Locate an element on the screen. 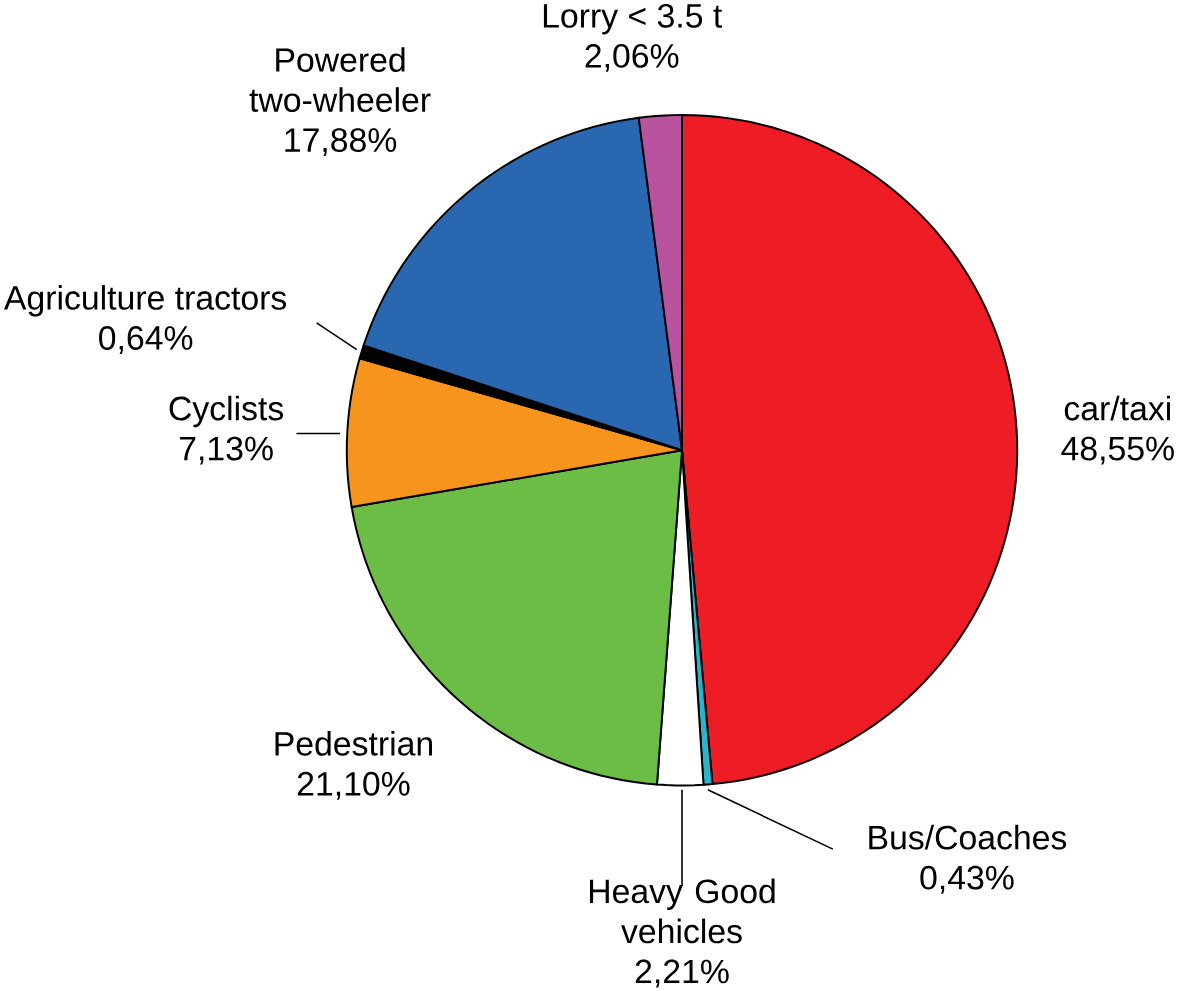 This screenshot has width=1179, height=991. slice-label: Pedestrian is located at coordinates (353, 743).